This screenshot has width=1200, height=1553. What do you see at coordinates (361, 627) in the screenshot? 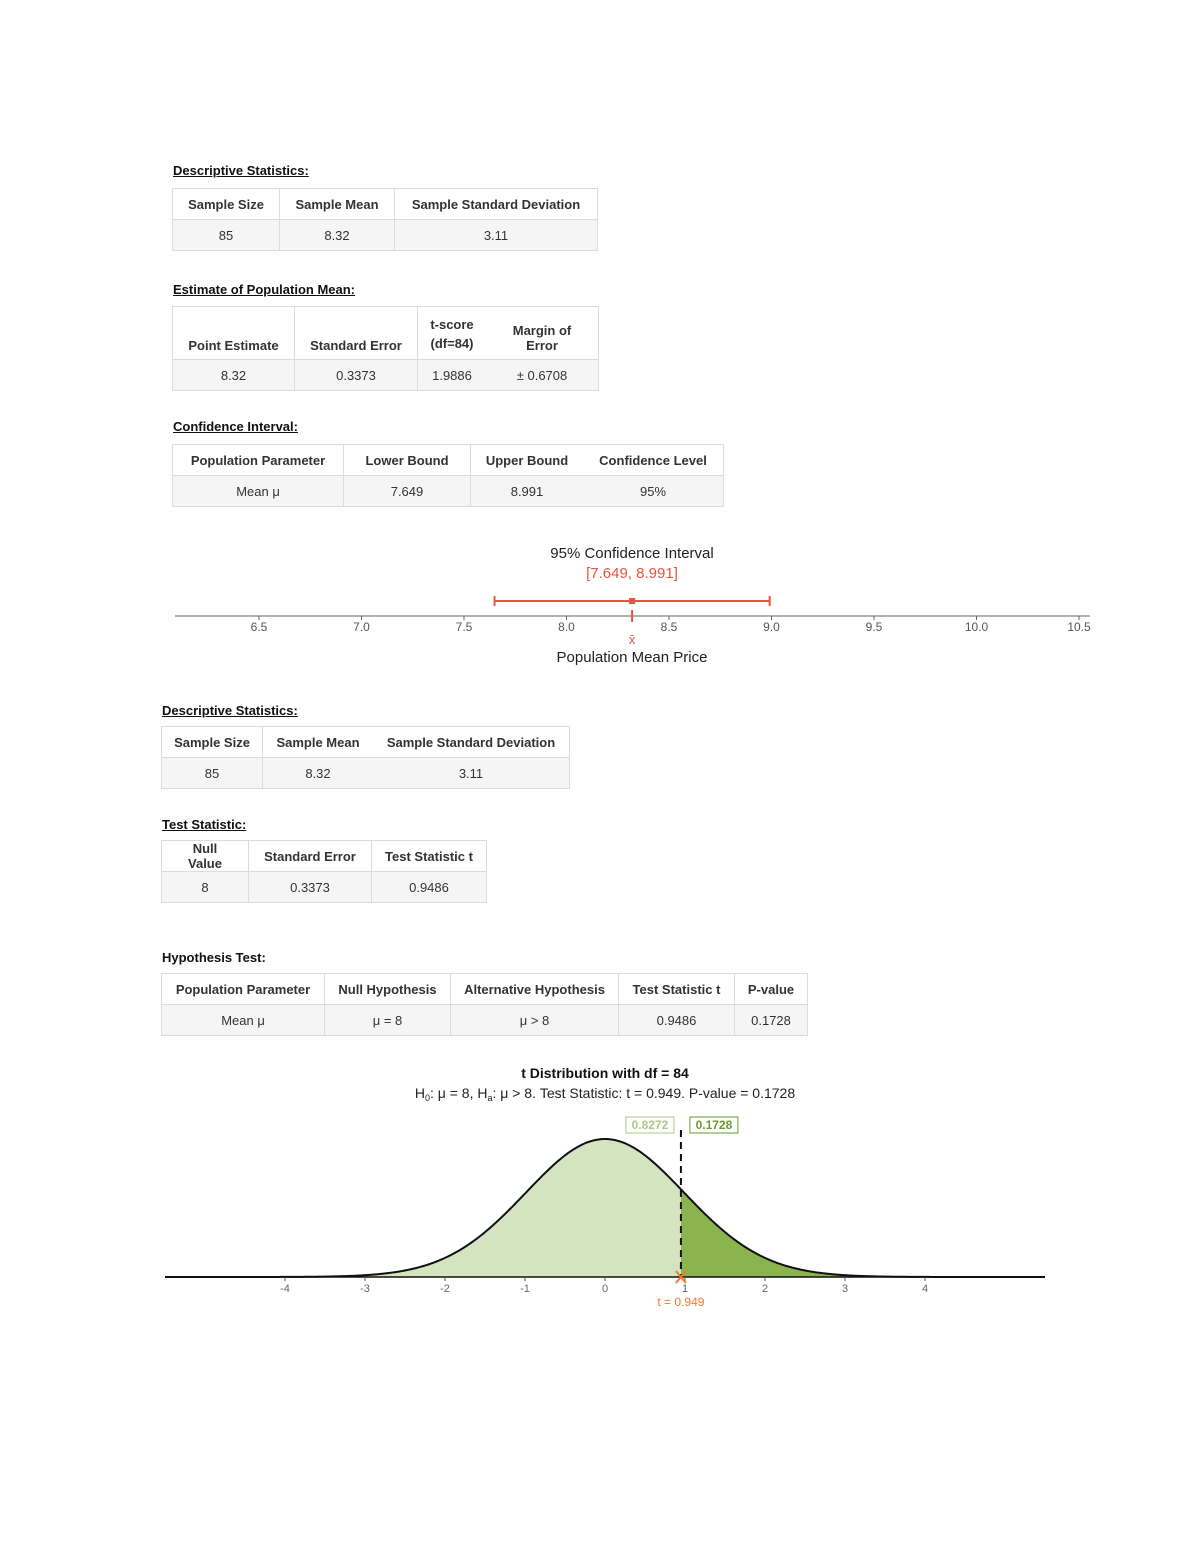
I see `ci-tick-label: 7.0` at bounding box center [361, 627].